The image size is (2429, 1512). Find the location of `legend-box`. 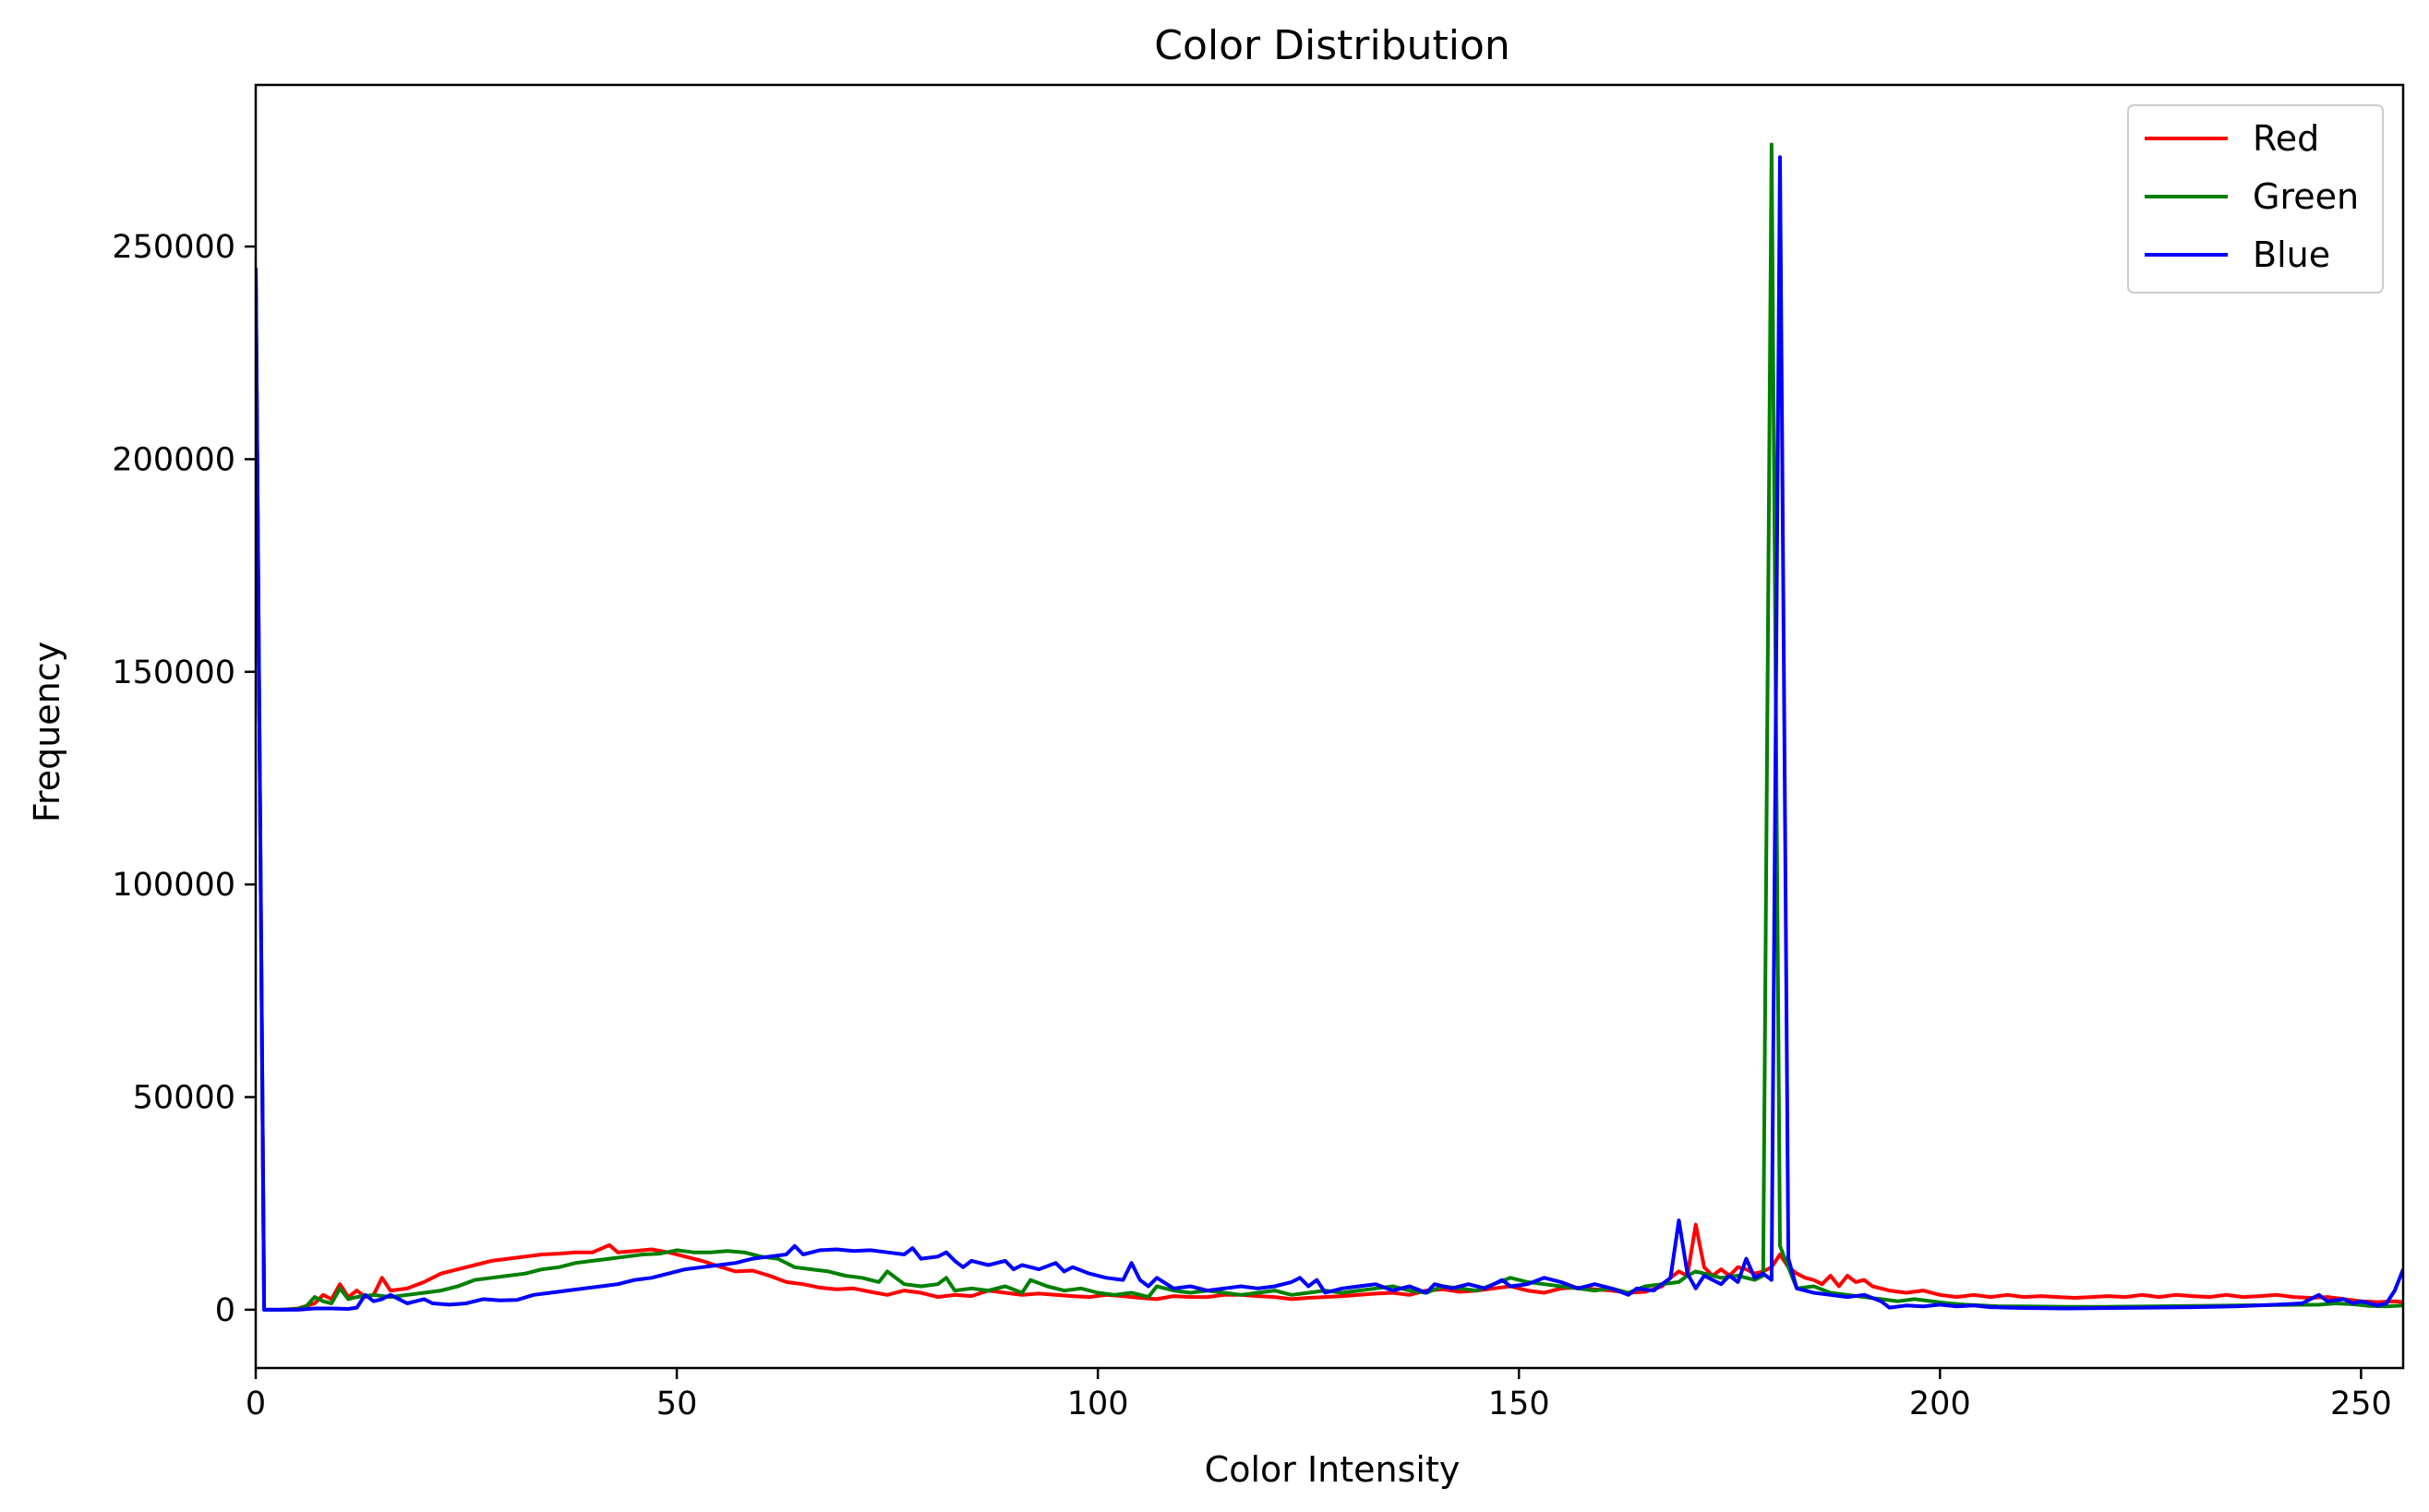

legend-box is located at coordinates (2255, 199).